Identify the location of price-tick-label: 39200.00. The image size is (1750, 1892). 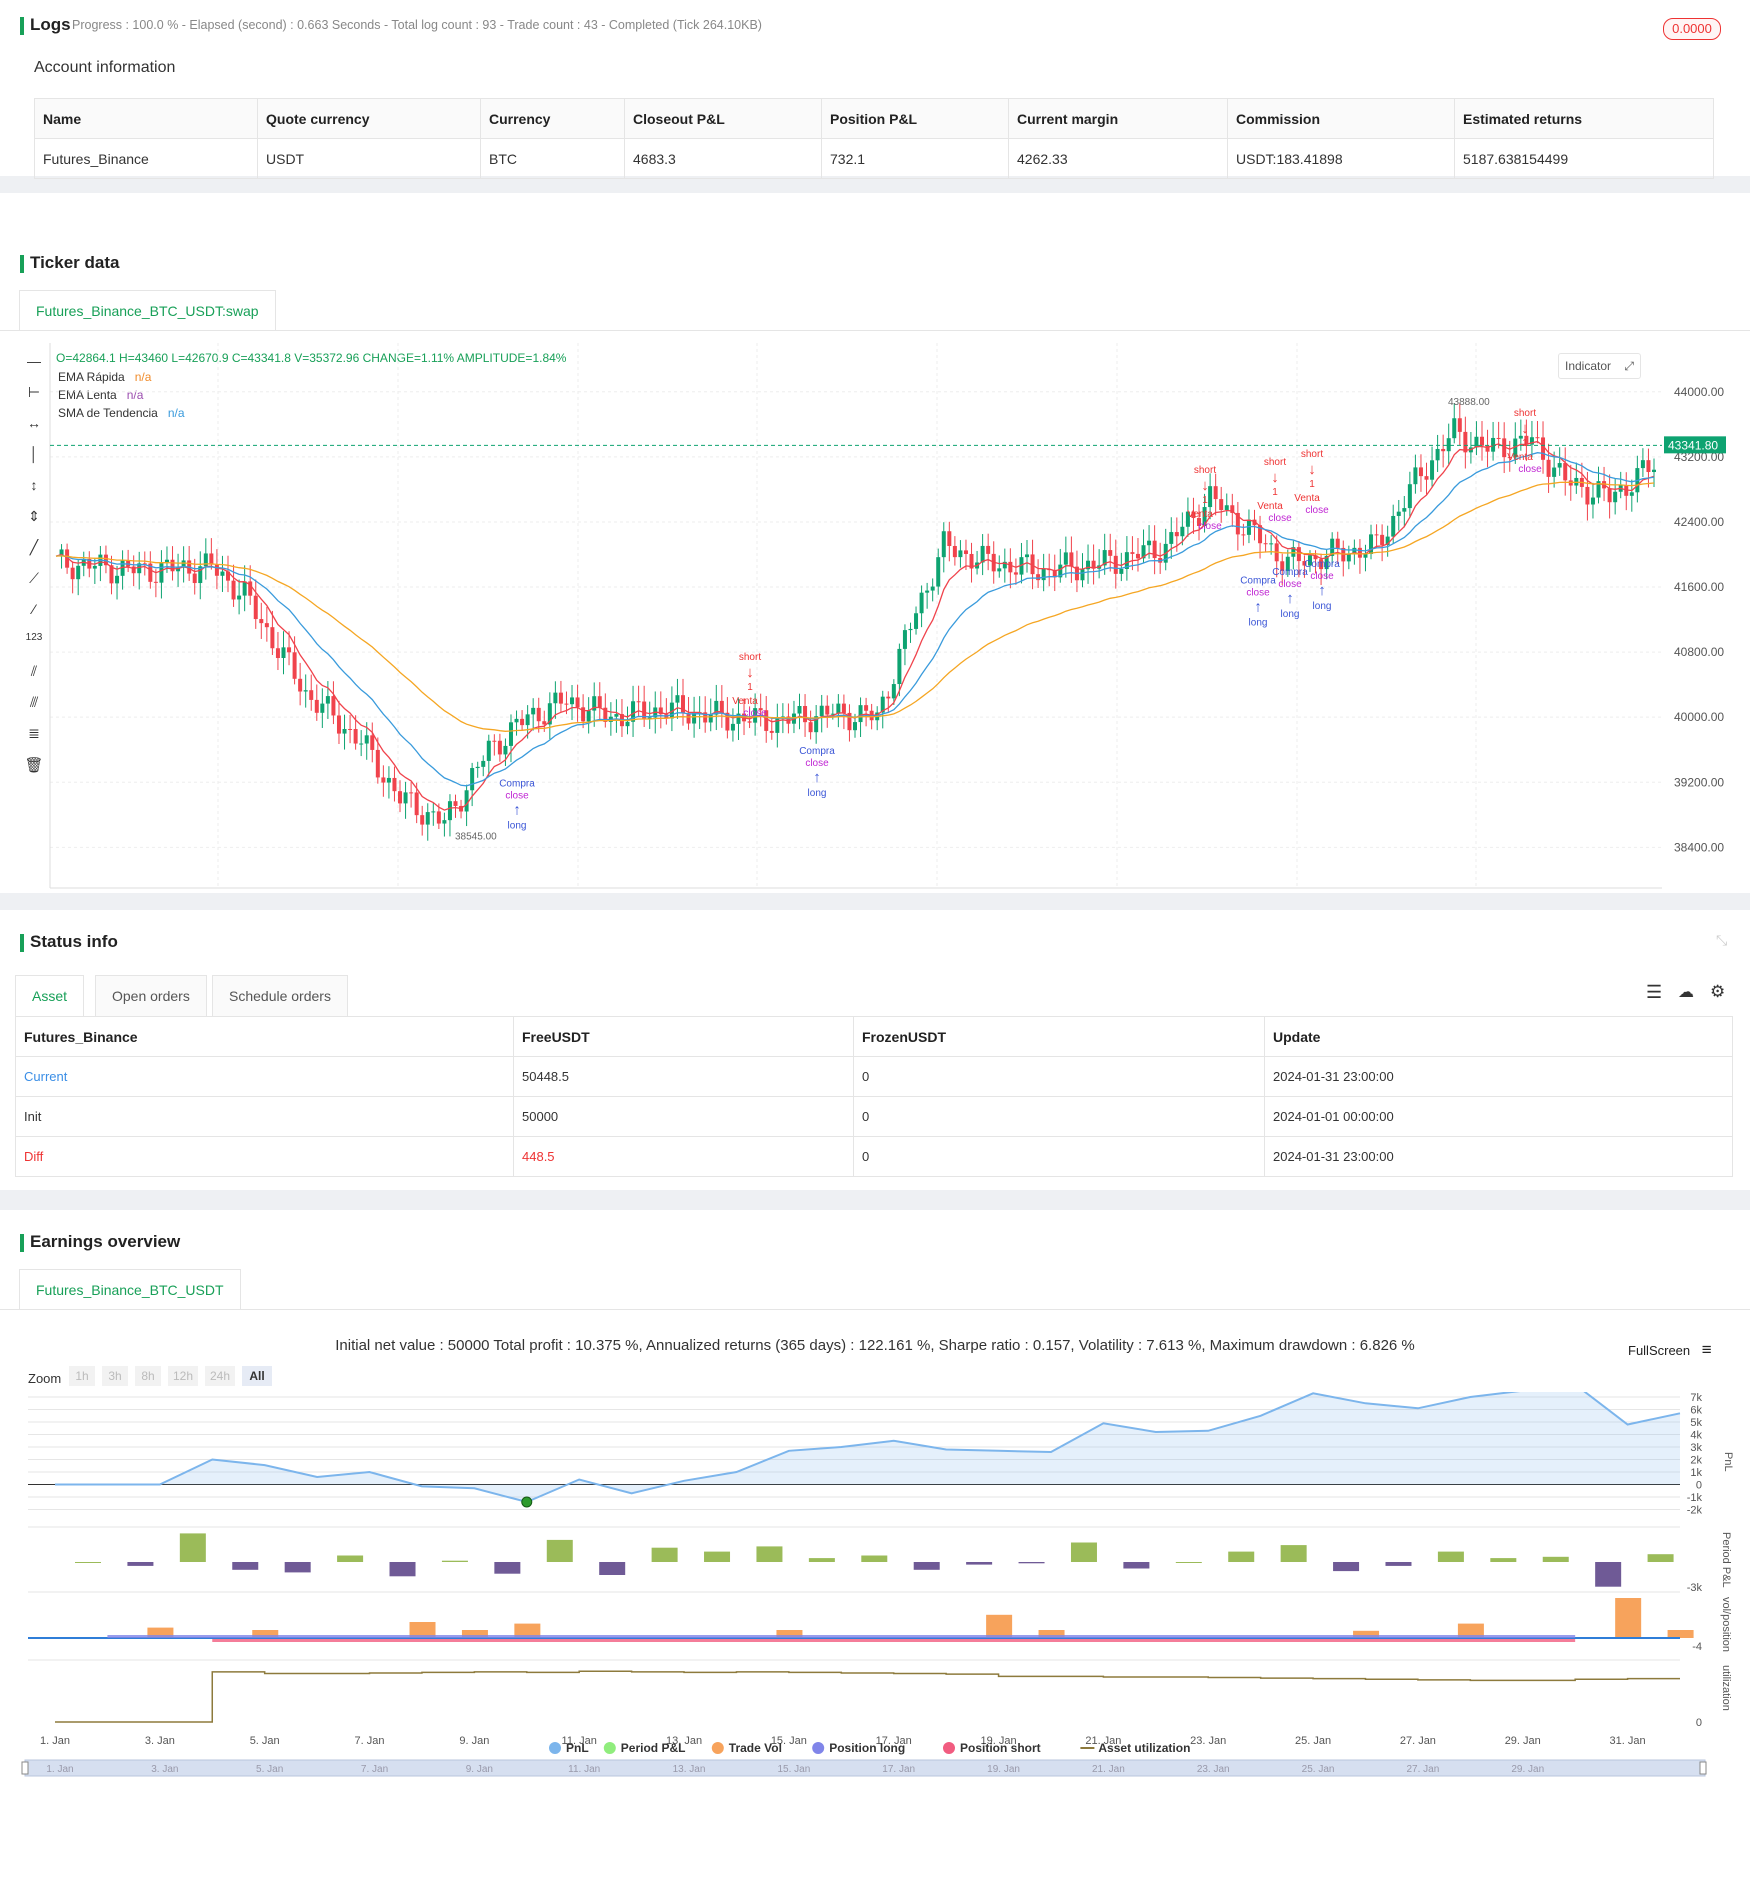
(1699, 782).